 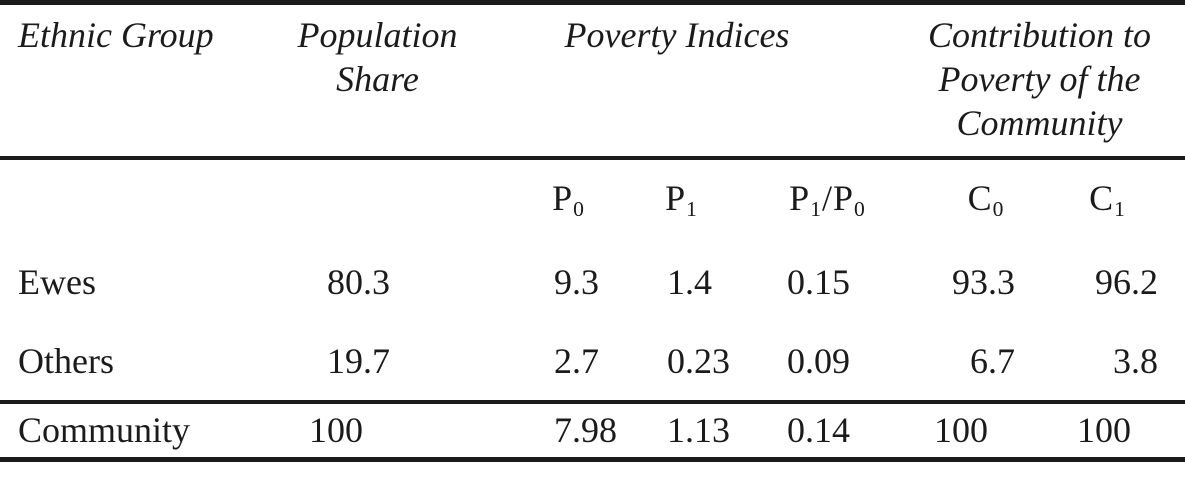 What do you see at coordinates (147, 429) in the screenshot?
I see `group-label-cell: Community` at bounding box center [147, 429].